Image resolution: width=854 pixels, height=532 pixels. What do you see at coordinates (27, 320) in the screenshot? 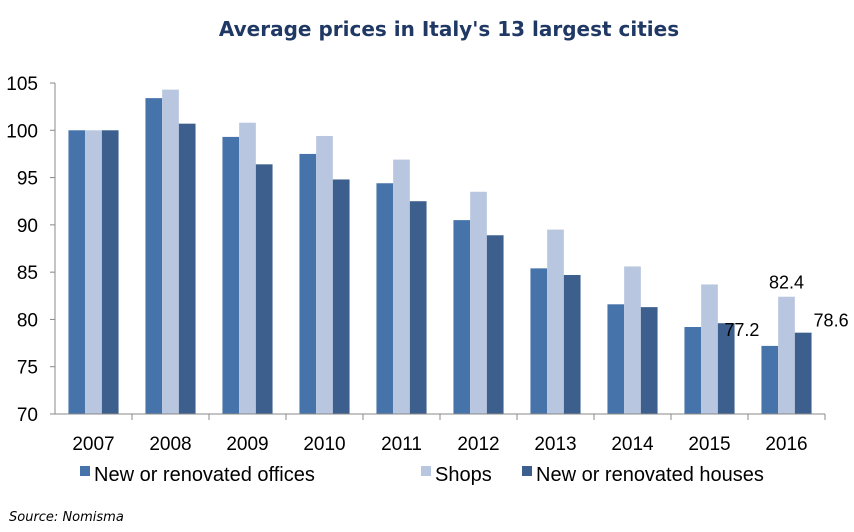
I see `y-tick-label: 80` at bounding box center [27, 320].